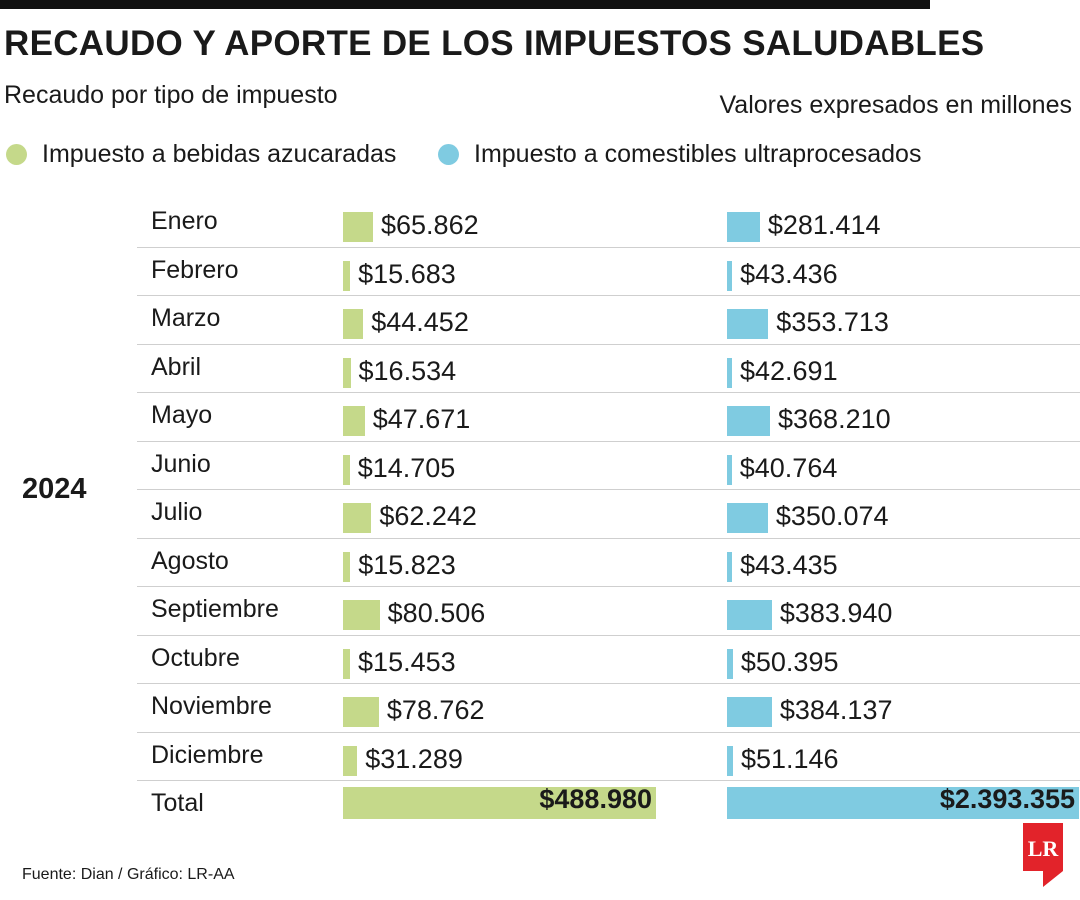  I want to click on total-label: Total, so click(177, 803).